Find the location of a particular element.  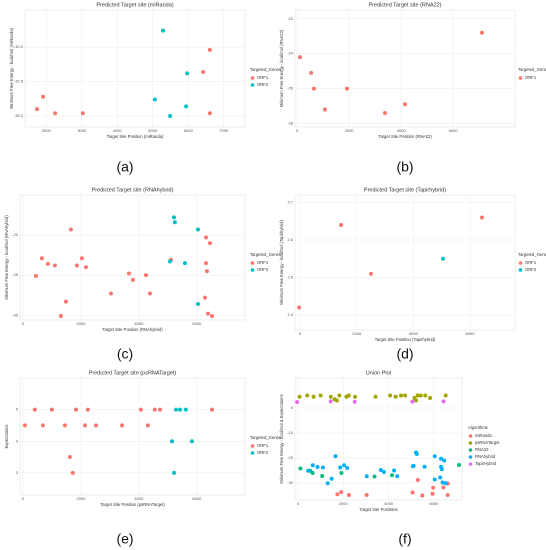

x-axis-label: Target Site Position (RNA22) is located at coordinates (405, 136).